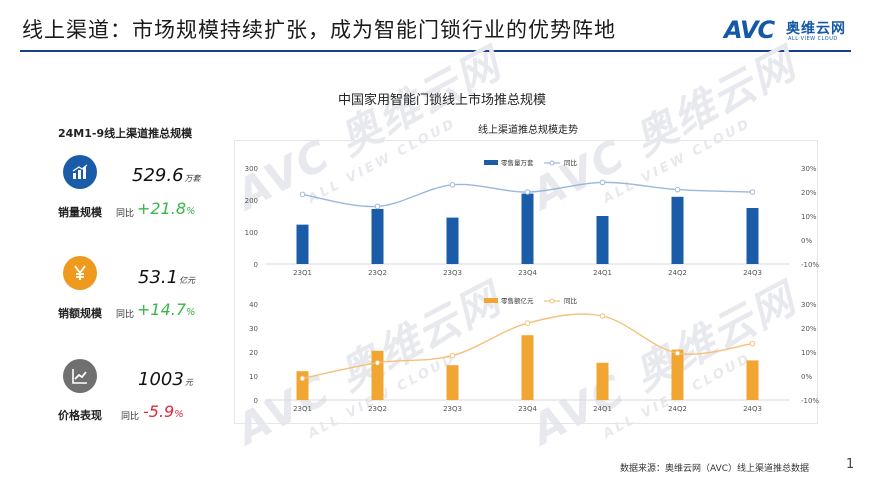 This screenshot has height=492, width=870. What do you see at coordinates (159, 411) in the screenshot?
I see `kpi-price-yoy-value: -5.9` at bounding box center [159, 411].